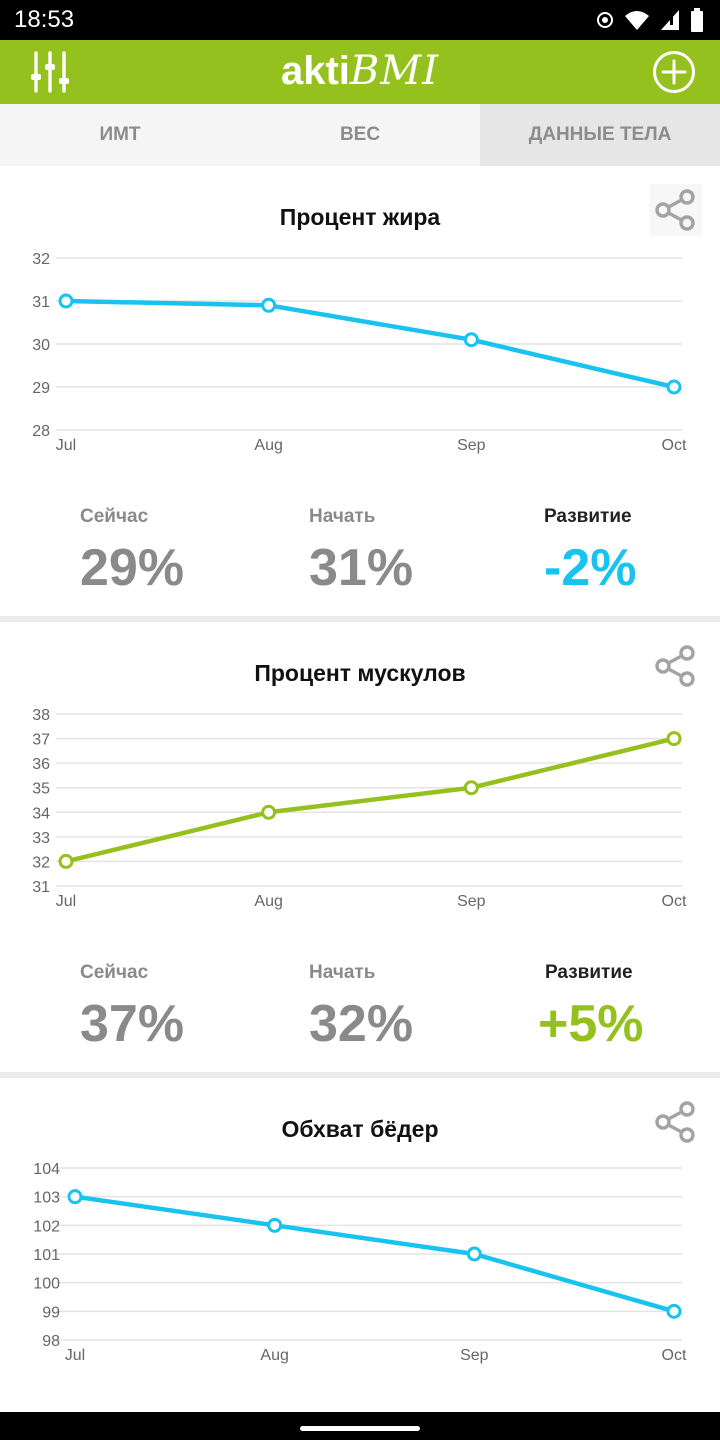  What do you see at coordinates (315, 71) in the screenshot?
I see `logo-bold: akti` at bounding box center [315, 71].